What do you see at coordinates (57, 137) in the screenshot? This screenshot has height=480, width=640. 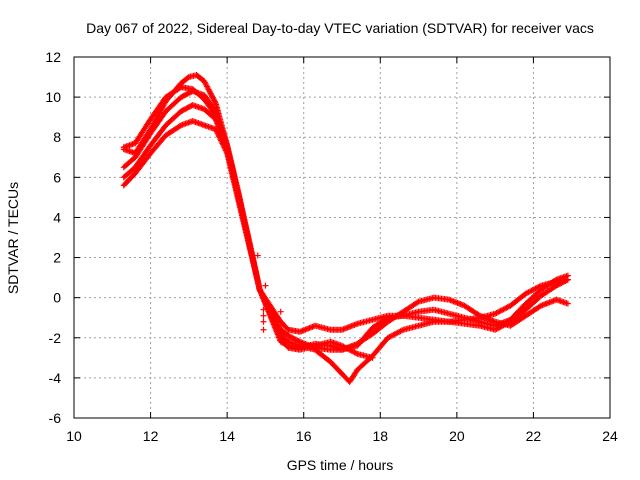 I see `y-tick-label: 8` at bounding box center [57, 137].